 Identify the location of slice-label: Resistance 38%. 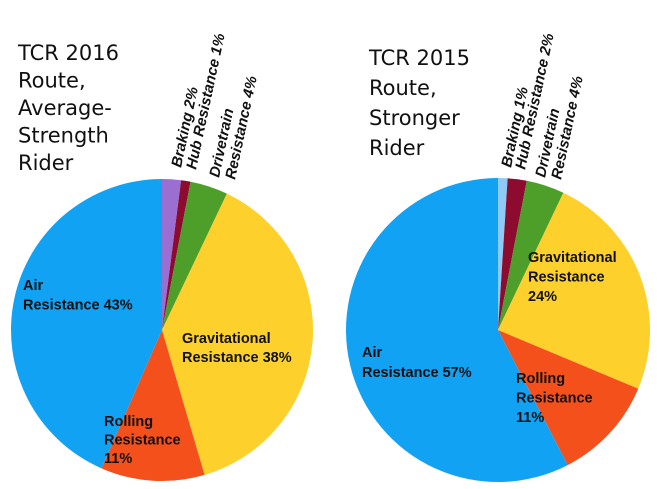
(237, 358).